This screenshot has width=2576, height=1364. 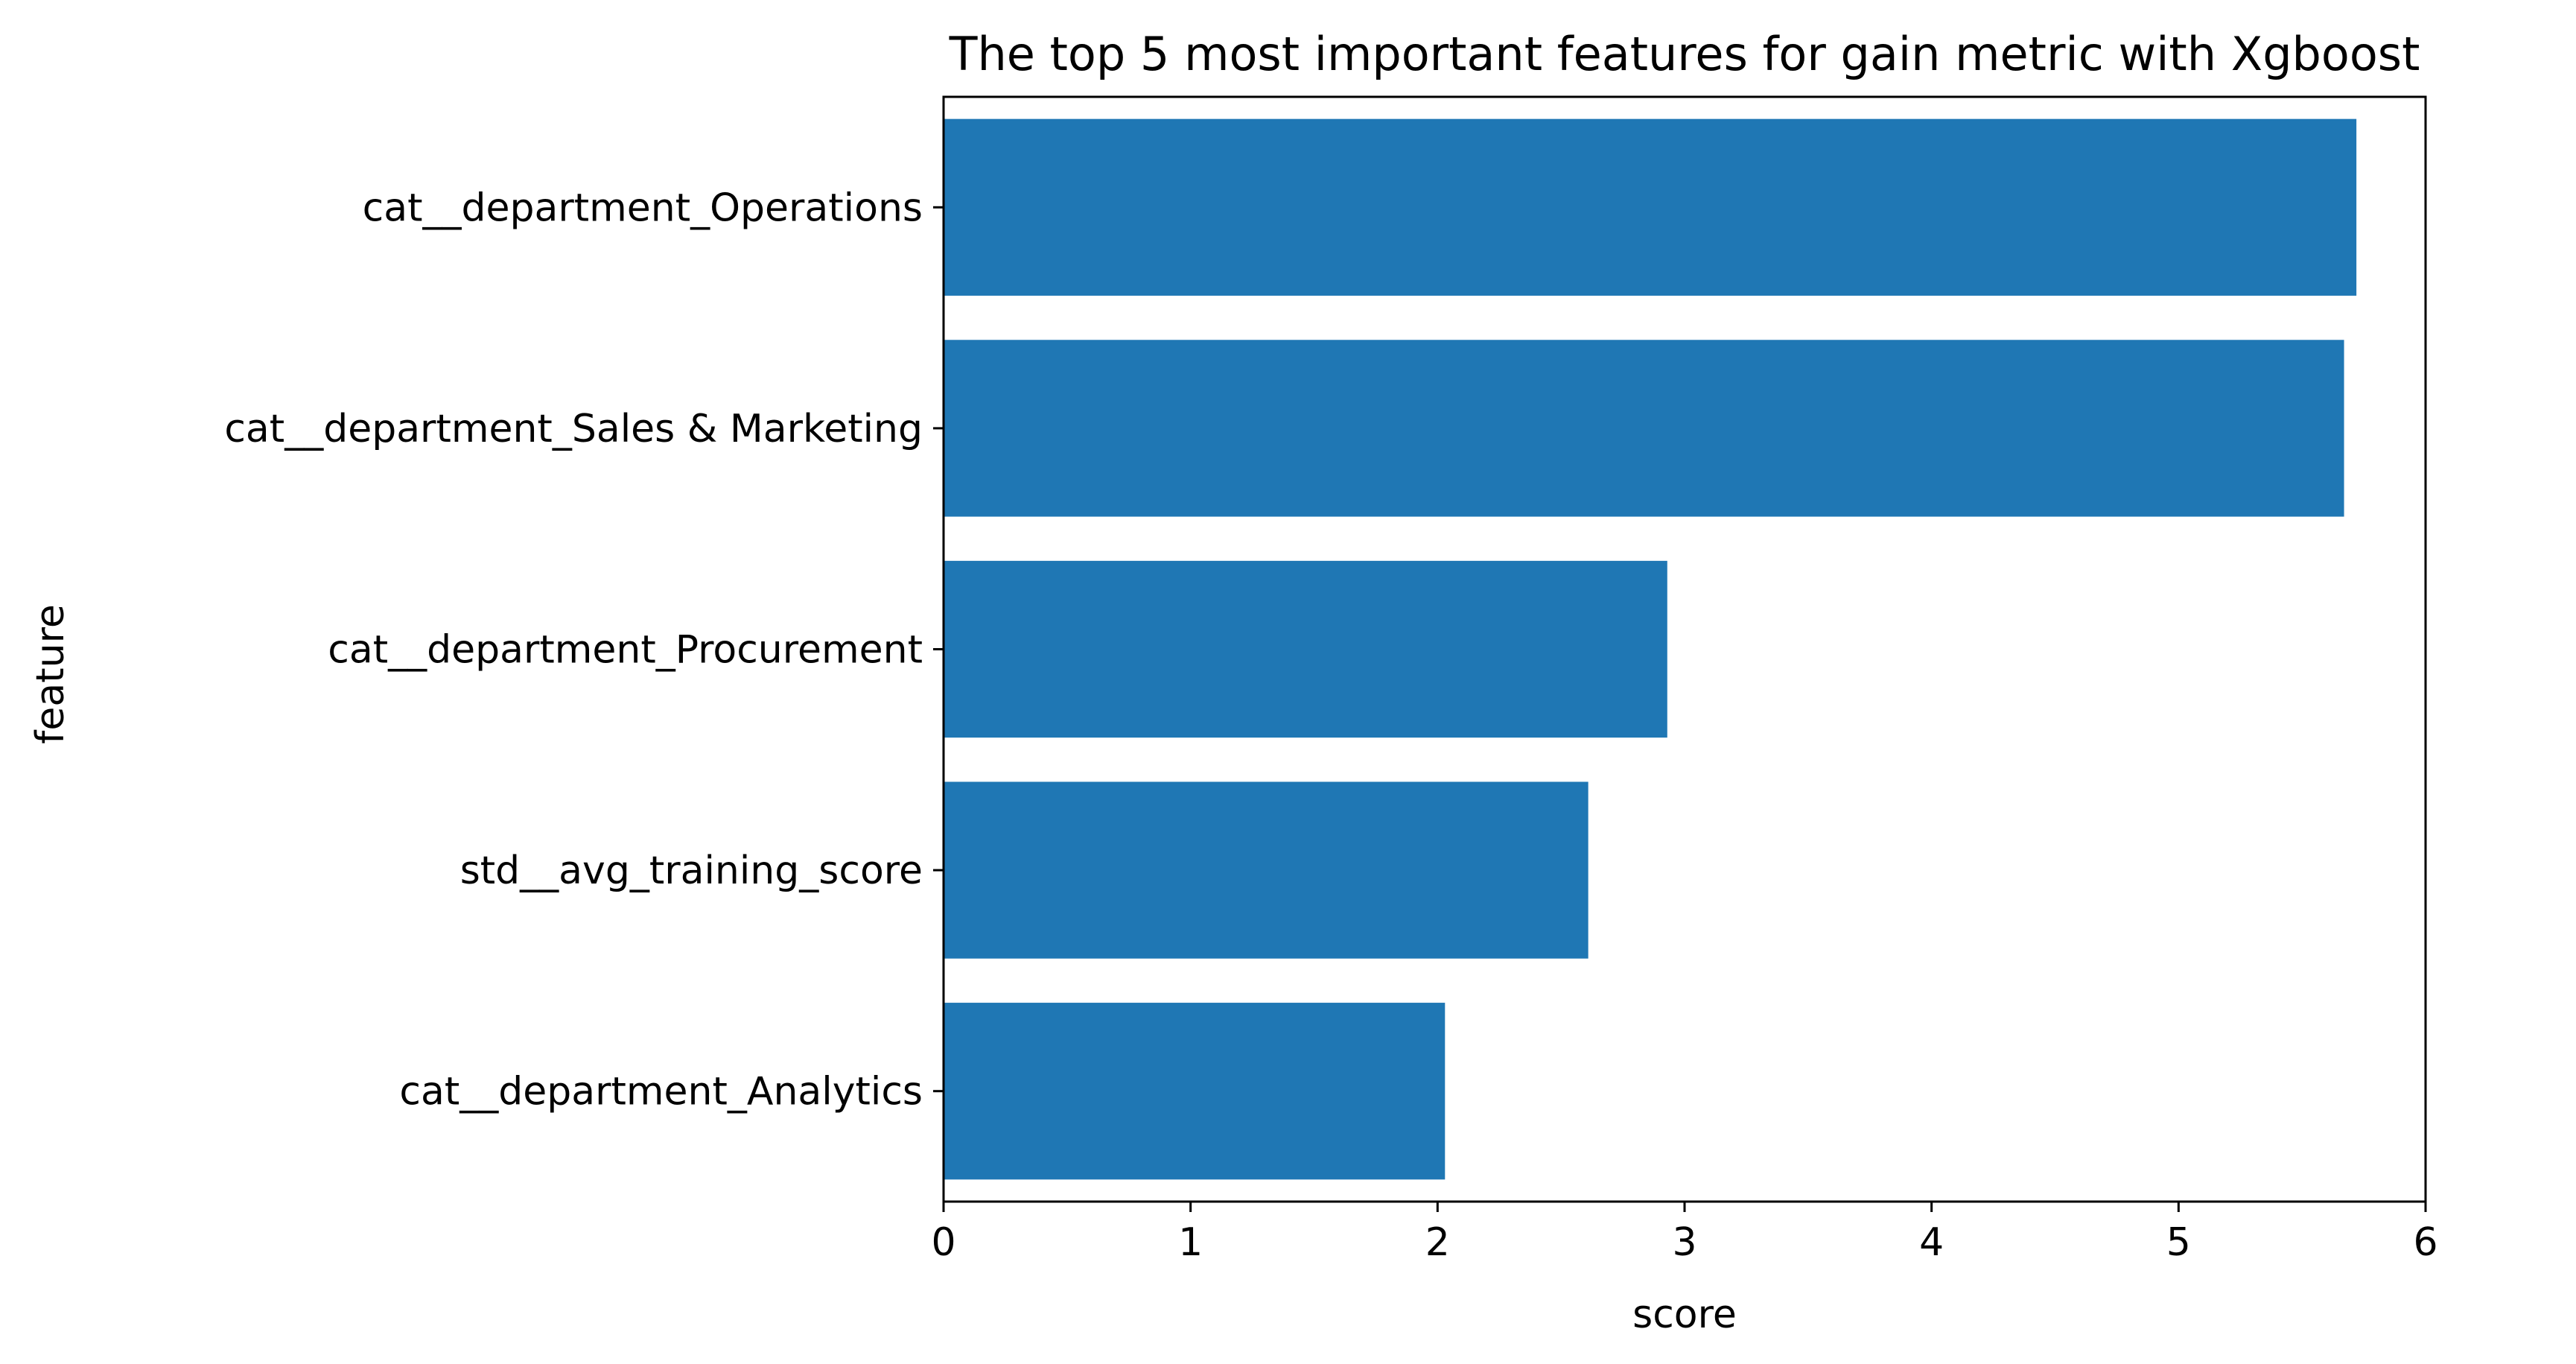 What do you see at coordinates (1684, 1242) in the screenshot?
I see `x-tick-label-3: 3` at bounding box center [1684, 1242].